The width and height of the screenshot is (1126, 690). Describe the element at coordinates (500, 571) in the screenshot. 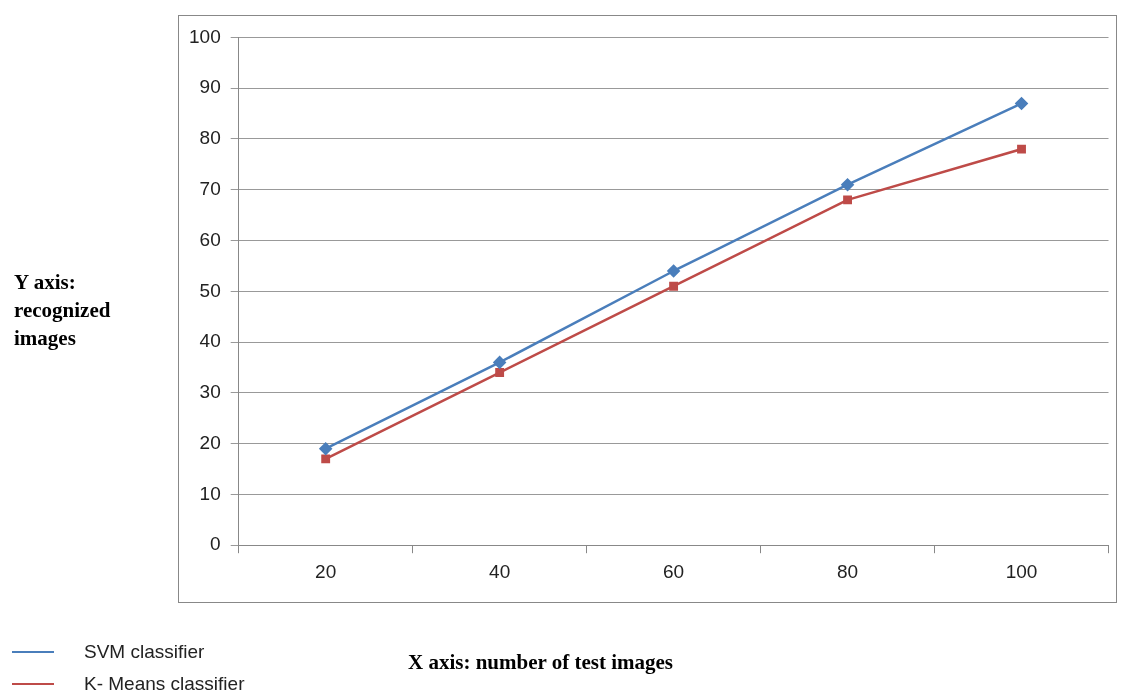

I see `x-tick-label: 40` at that location.